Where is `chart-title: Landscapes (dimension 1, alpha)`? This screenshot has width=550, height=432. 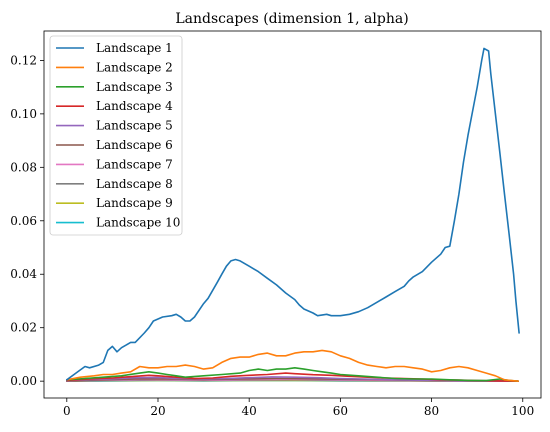
chart-title: Landscapes (dimension 1, alpha) is located at coordinates (291, 19).